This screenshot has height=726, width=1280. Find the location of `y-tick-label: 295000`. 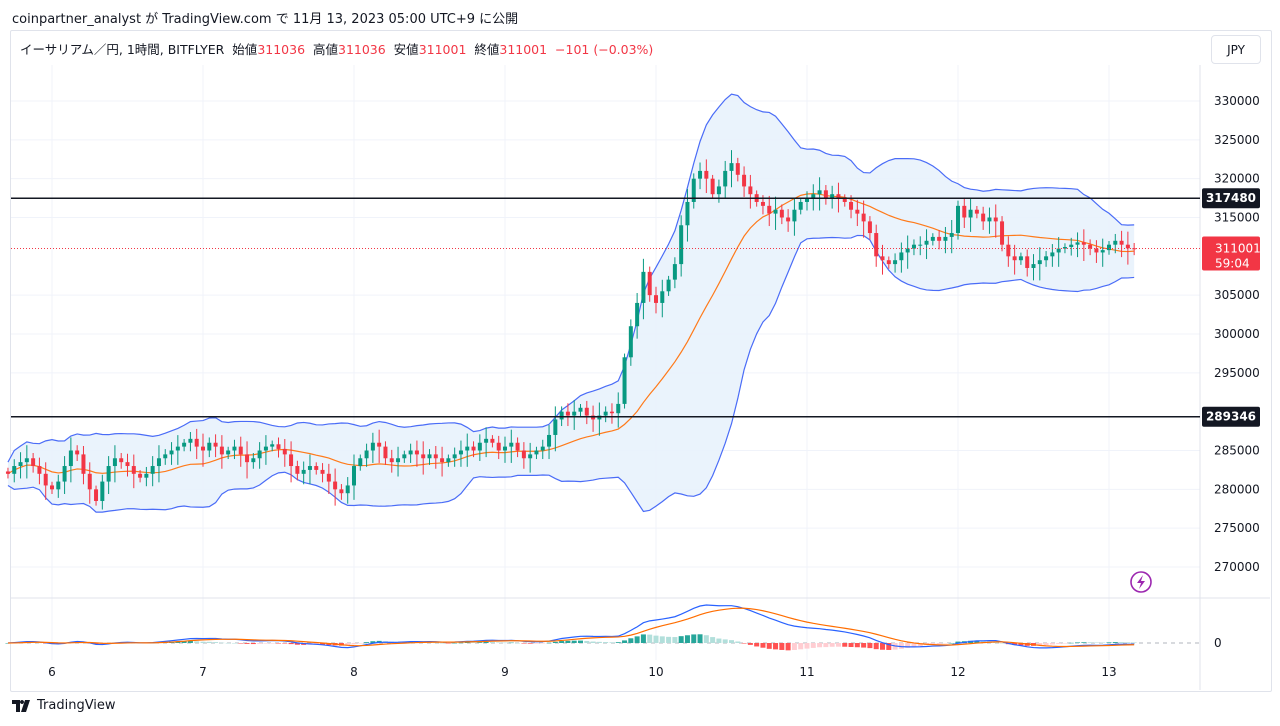

y-tick-label: 295000 is located at coordinates (1237, 373).